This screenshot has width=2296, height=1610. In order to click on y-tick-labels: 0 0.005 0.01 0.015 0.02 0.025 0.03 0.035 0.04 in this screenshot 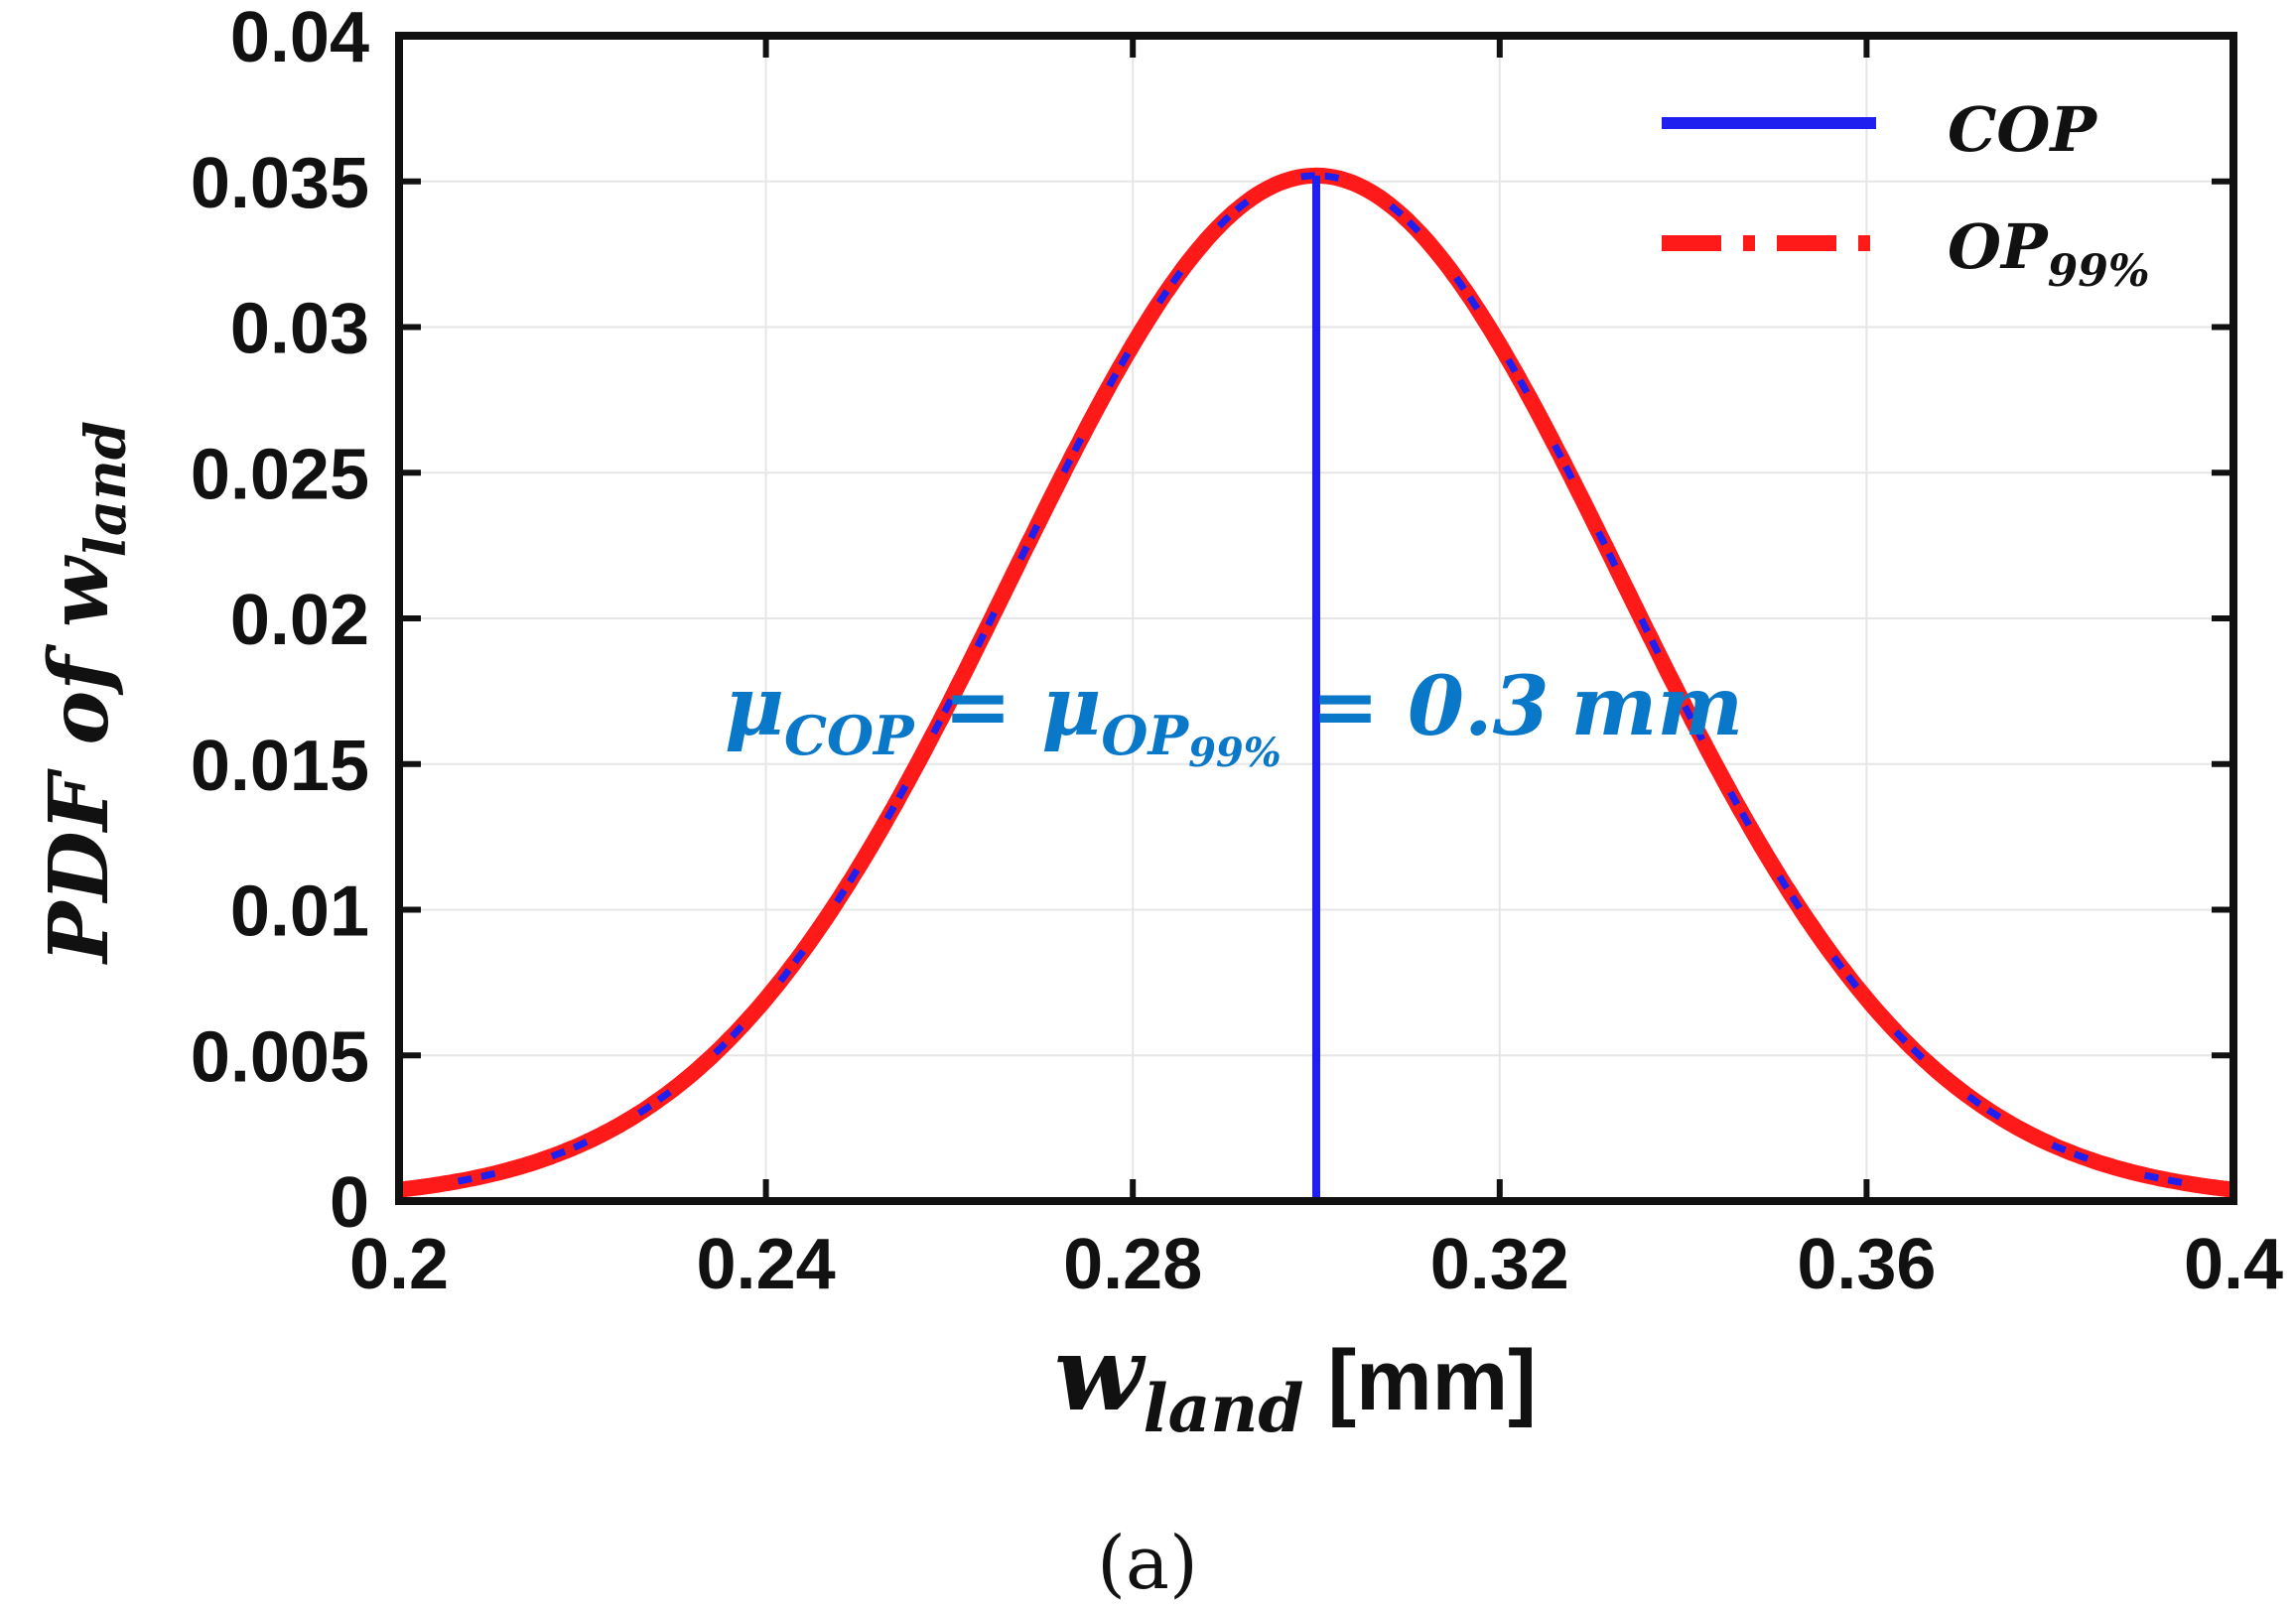, I will do `click(280, 621)`.